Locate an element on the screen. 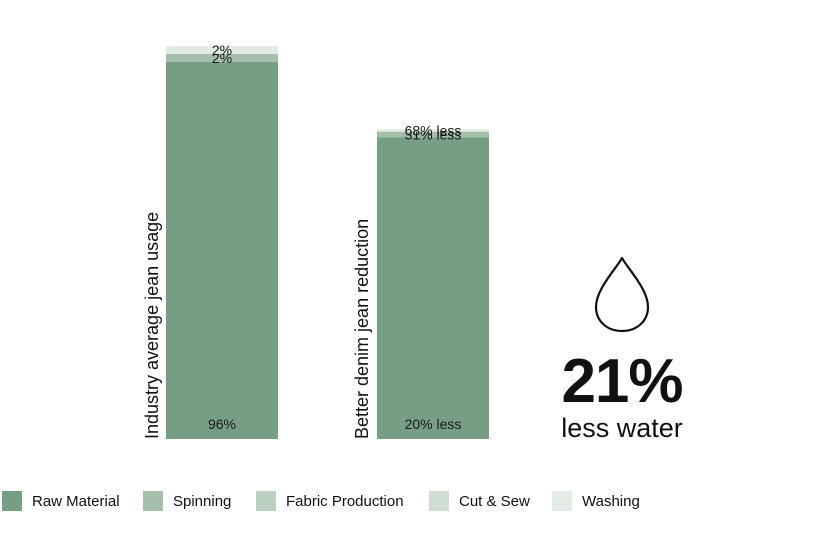  legend-item-washing: Washing is located at coordinates (596, 501).